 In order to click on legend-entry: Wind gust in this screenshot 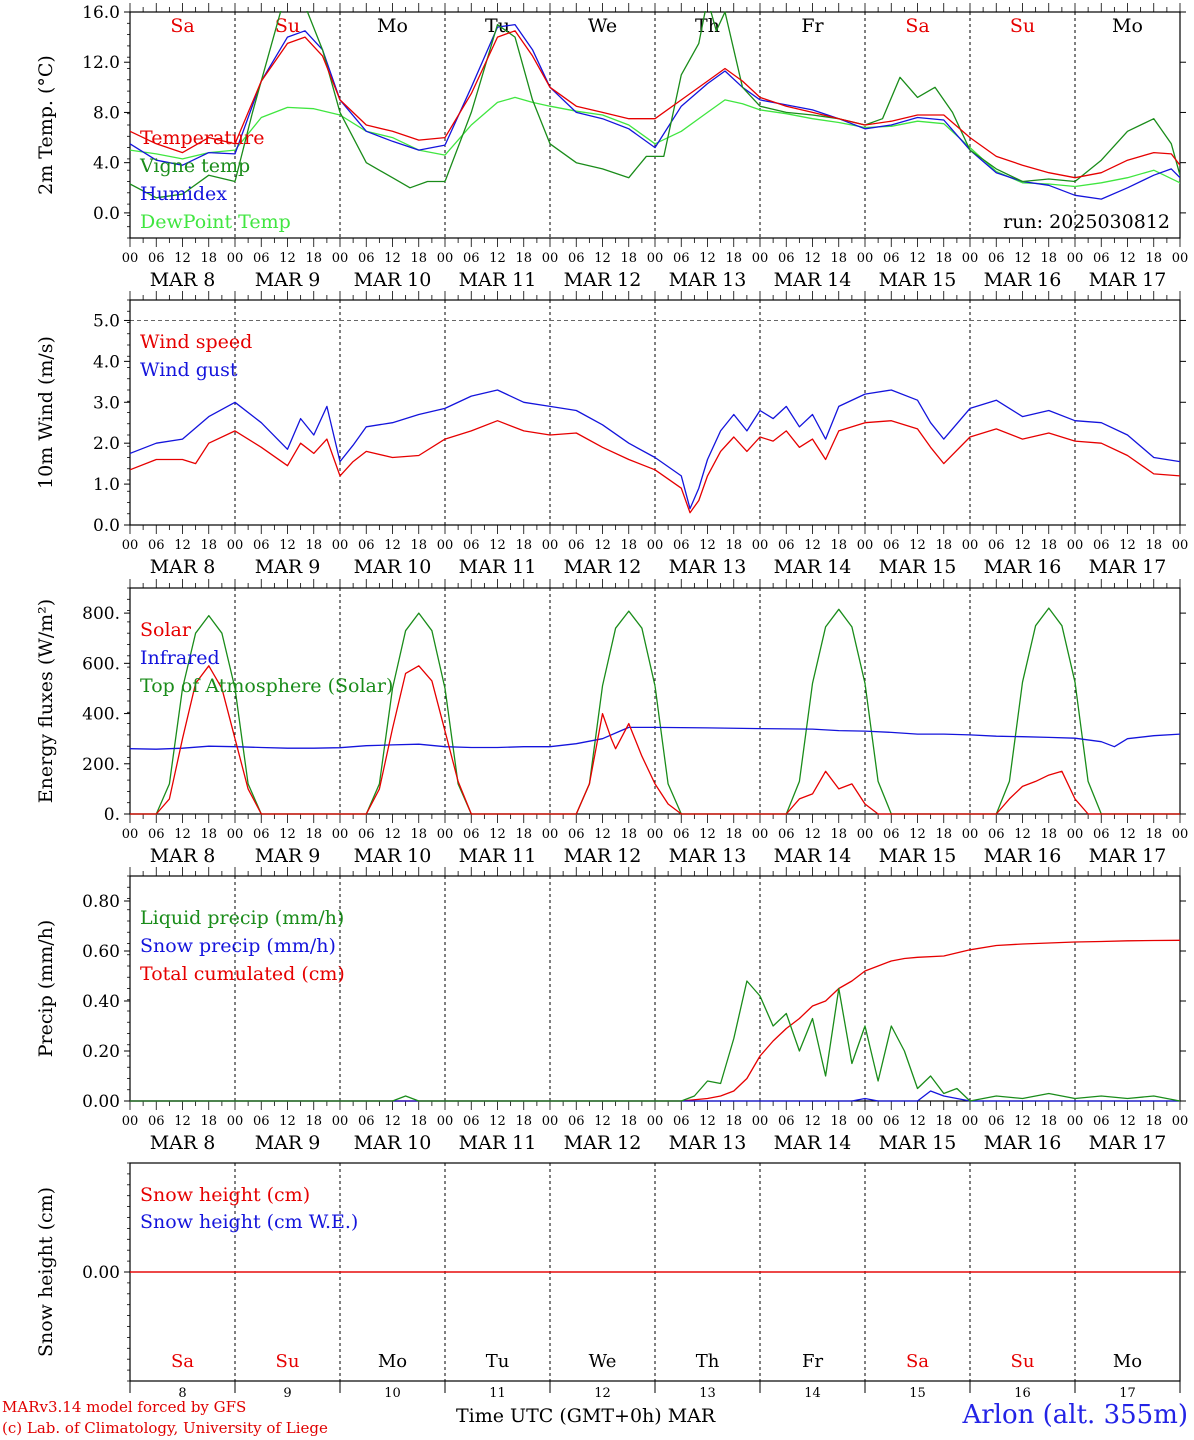, I will do `click(189, 370)`.